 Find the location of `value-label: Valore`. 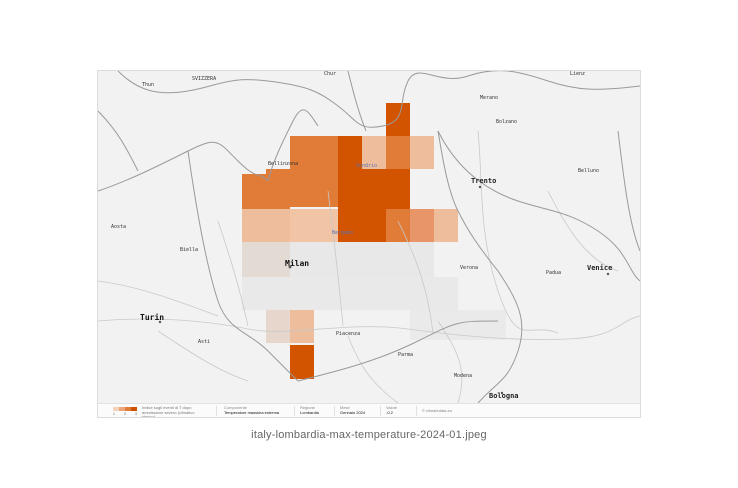

value-label: Valore is located at coordinates (392, 407).